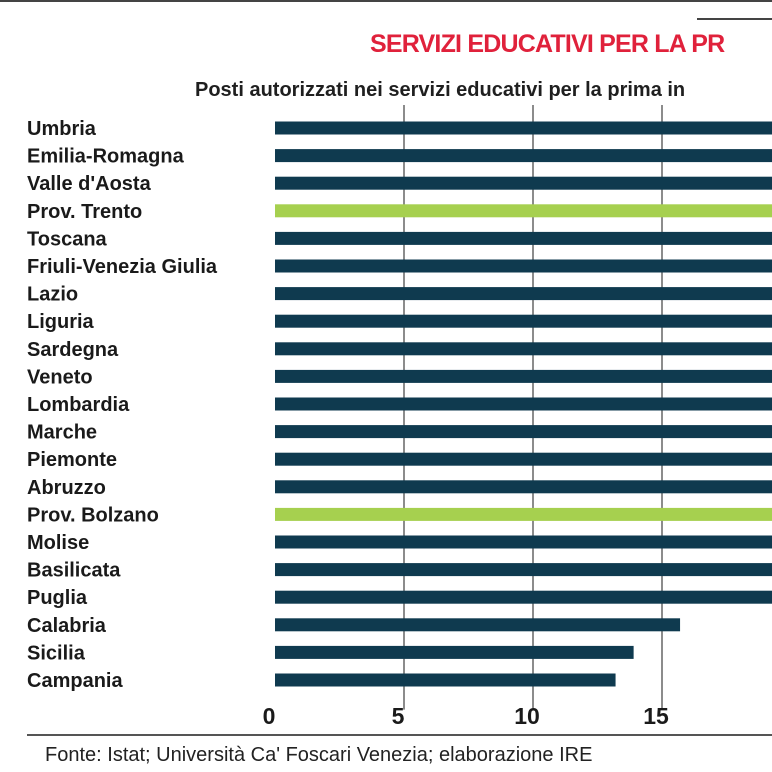  What do you see at coordinates (734, 19) in the screenshot?
I see `title-rule` at bounding box center [734, 19].